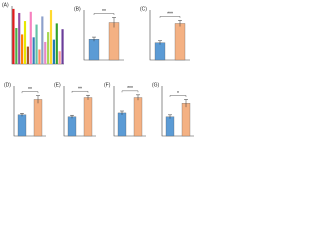 This screenshot has height=240, width=320. I want to click on panel-label: (B), so click(77, 9).